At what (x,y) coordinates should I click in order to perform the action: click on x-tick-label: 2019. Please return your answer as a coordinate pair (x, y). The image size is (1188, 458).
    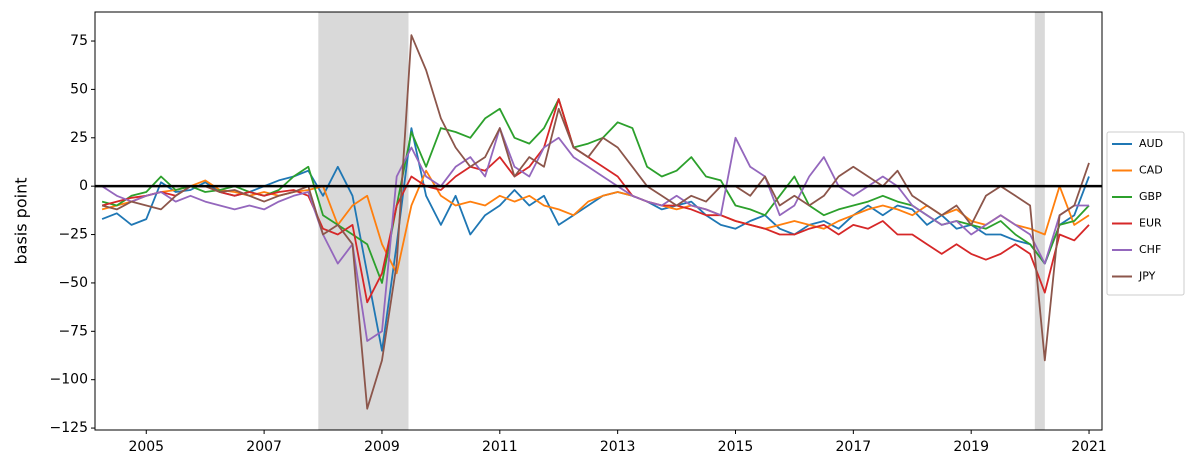
    Looking at the image, I should click on (971, 447).